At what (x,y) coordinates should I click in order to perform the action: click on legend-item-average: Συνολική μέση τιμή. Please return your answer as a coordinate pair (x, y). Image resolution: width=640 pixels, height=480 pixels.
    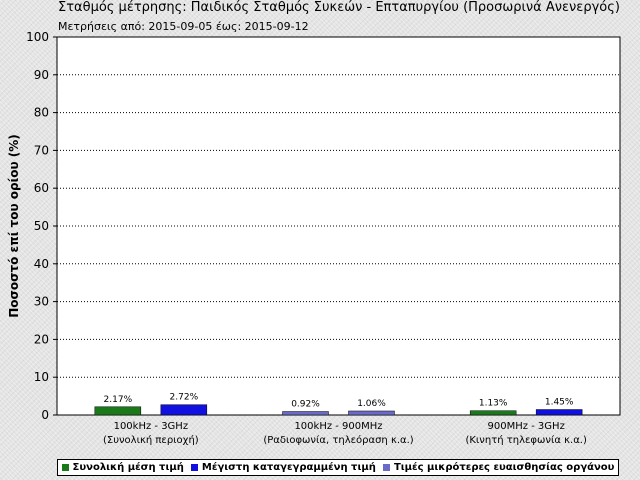
    Looking at the image, I should click on (122, 467).